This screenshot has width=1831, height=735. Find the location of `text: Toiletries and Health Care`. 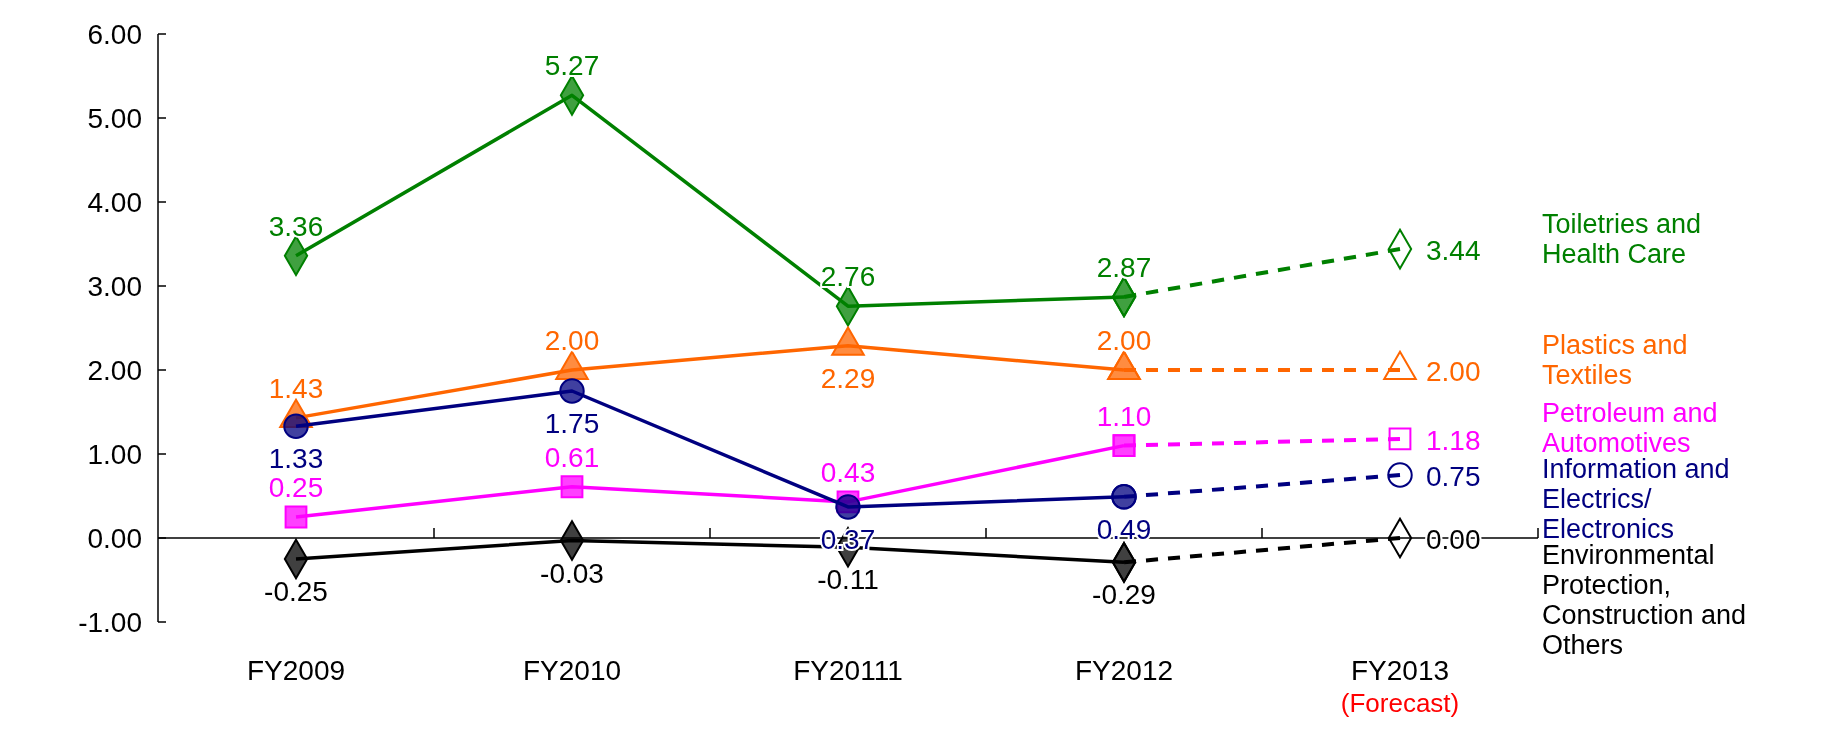

text: Toiletries and Health Care is located at coordinates (1622, 238).